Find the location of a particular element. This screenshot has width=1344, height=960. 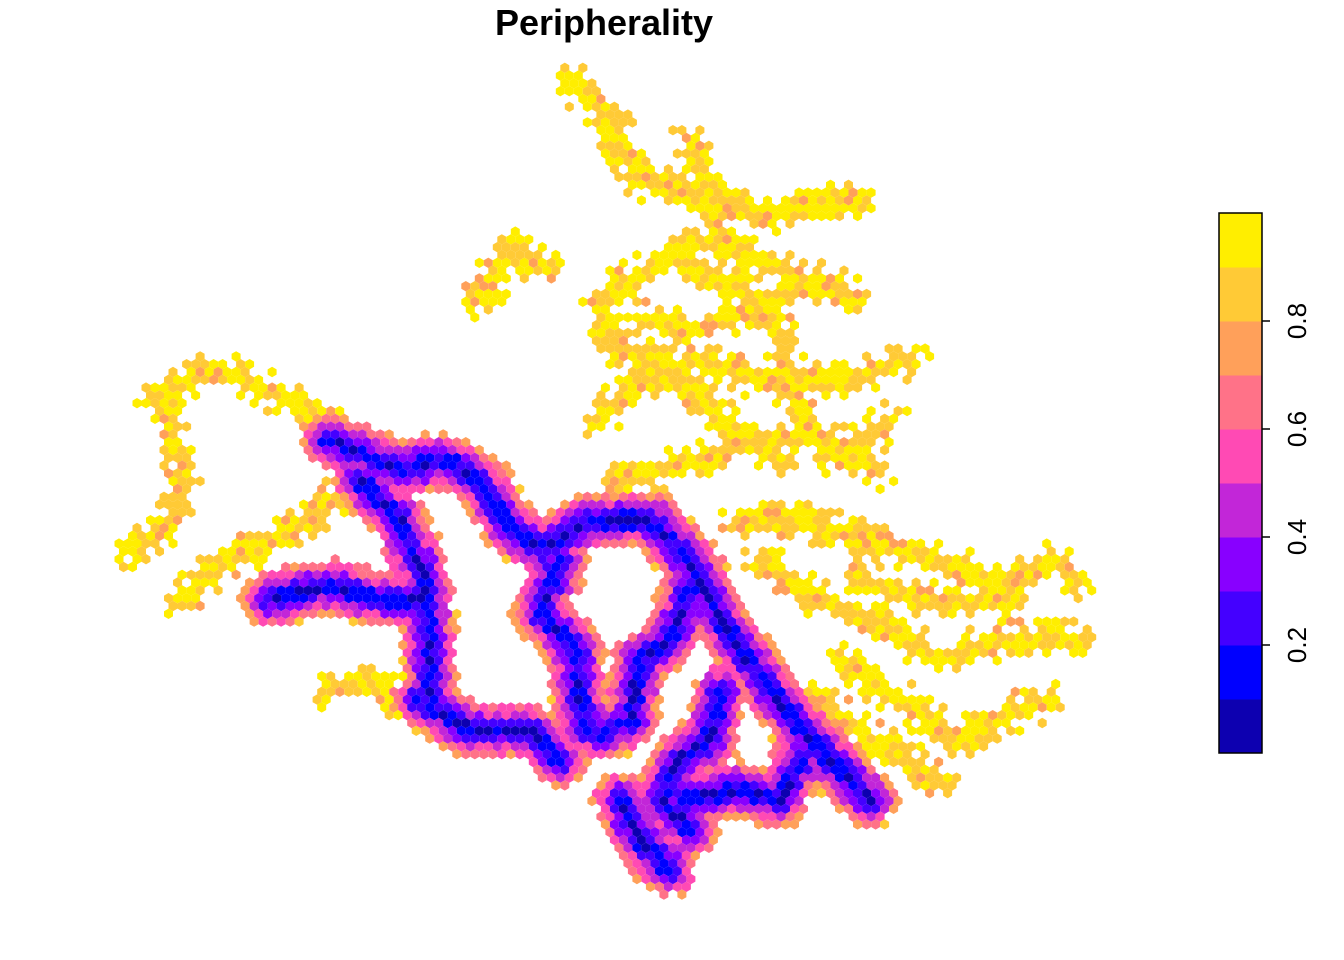

hex-cell-2060 is located at coordinates (677, 621).